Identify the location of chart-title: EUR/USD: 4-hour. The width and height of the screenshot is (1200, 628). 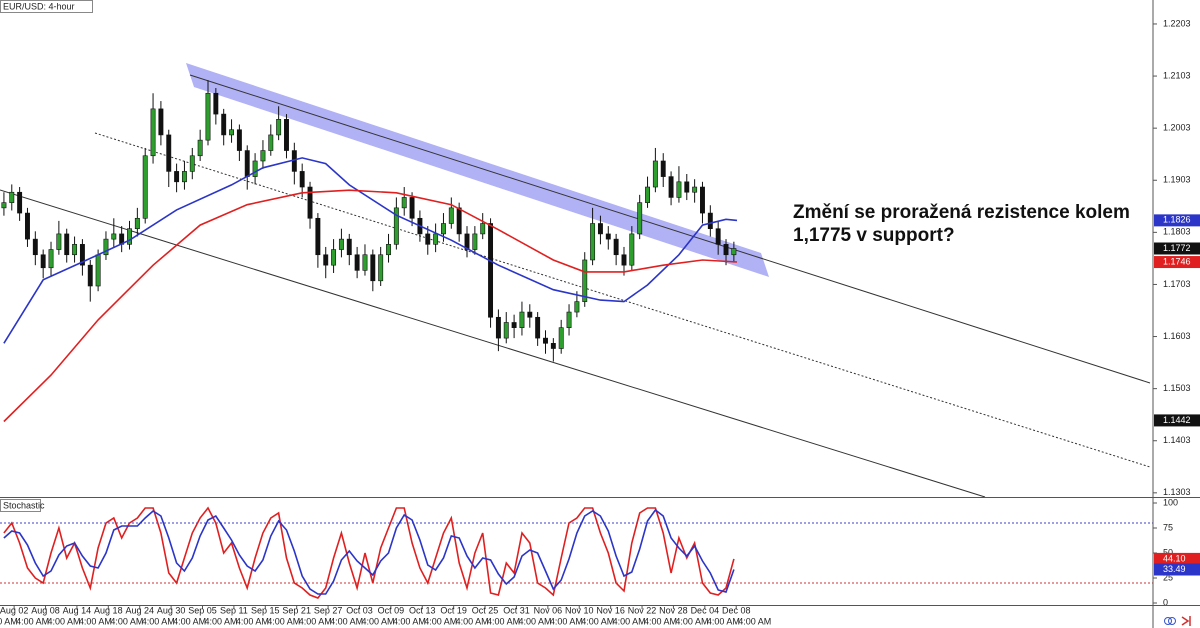
(39, 6).